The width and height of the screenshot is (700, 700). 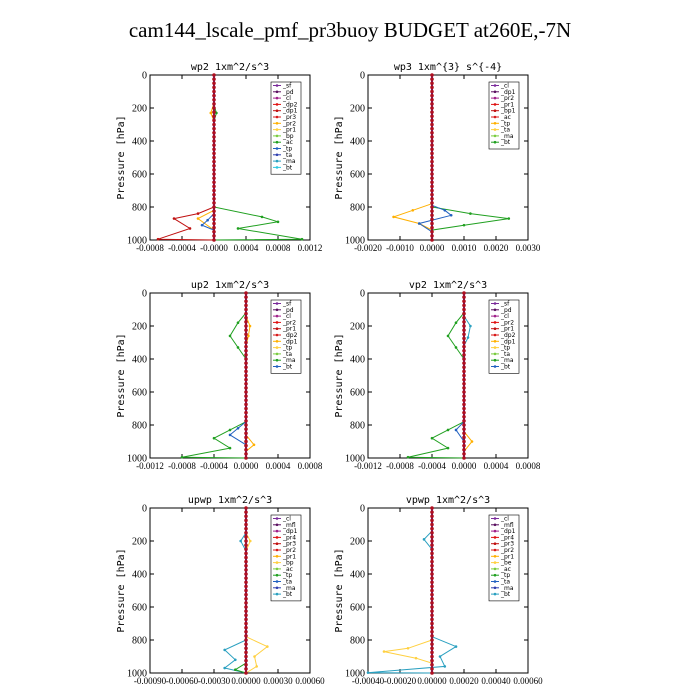 What do you see at coordinates (505, 569) in the screenshot?
I see `legend-entry: _ac` at bounding box center [505, 569].